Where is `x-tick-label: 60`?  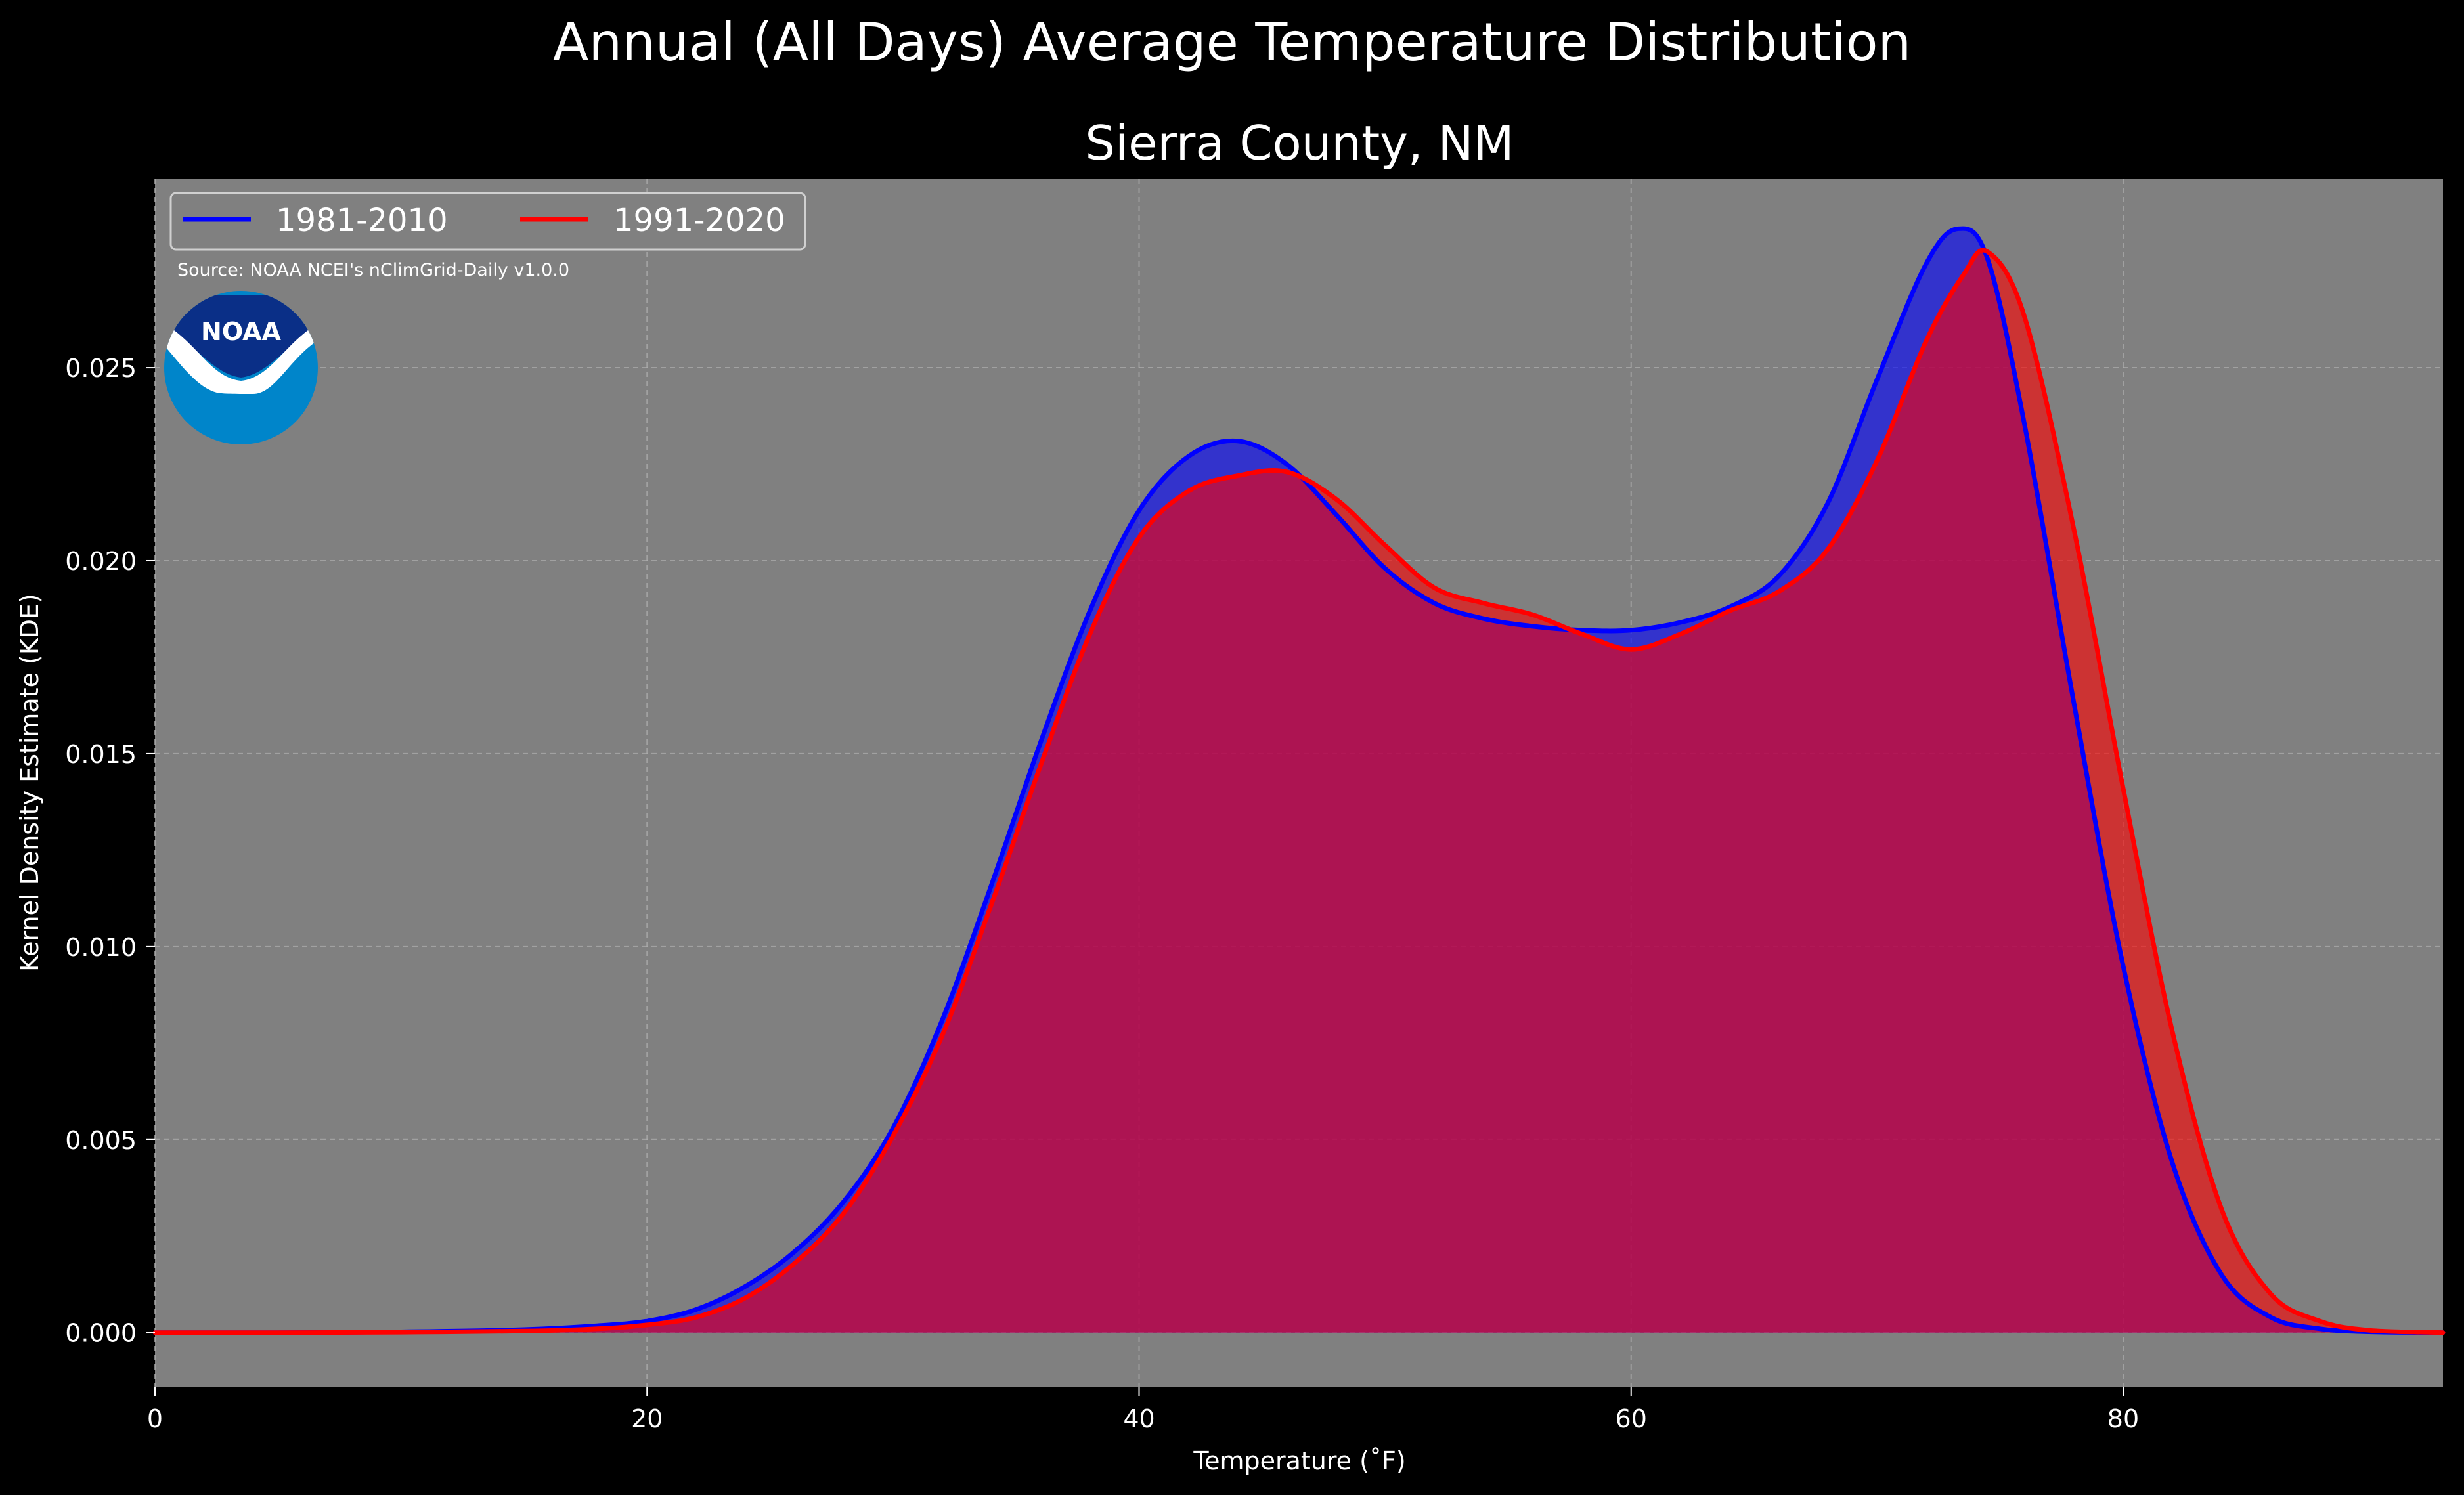 x-tick-label: 60 is located at coordinates (1631, 1418).